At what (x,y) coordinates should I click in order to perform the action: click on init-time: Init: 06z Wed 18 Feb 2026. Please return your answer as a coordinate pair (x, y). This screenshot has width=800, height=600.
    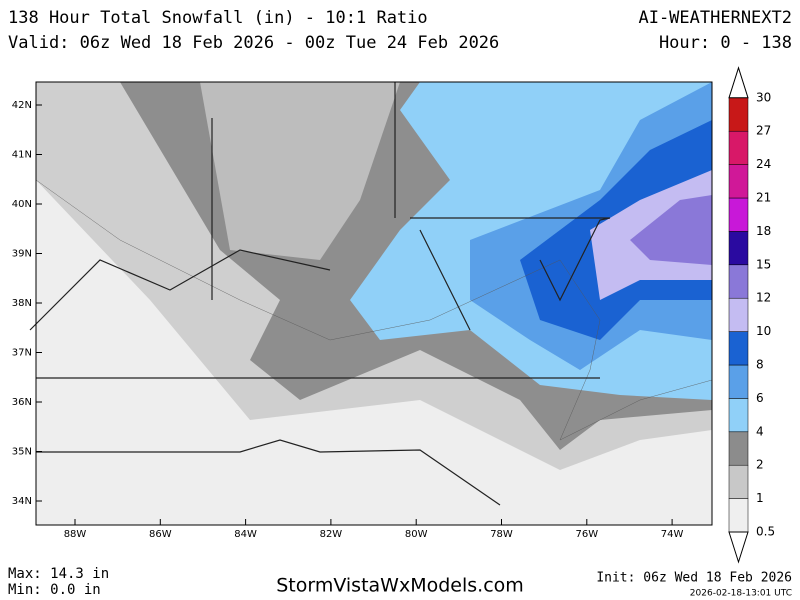
    Looking at the image, I should click on (694, 578).